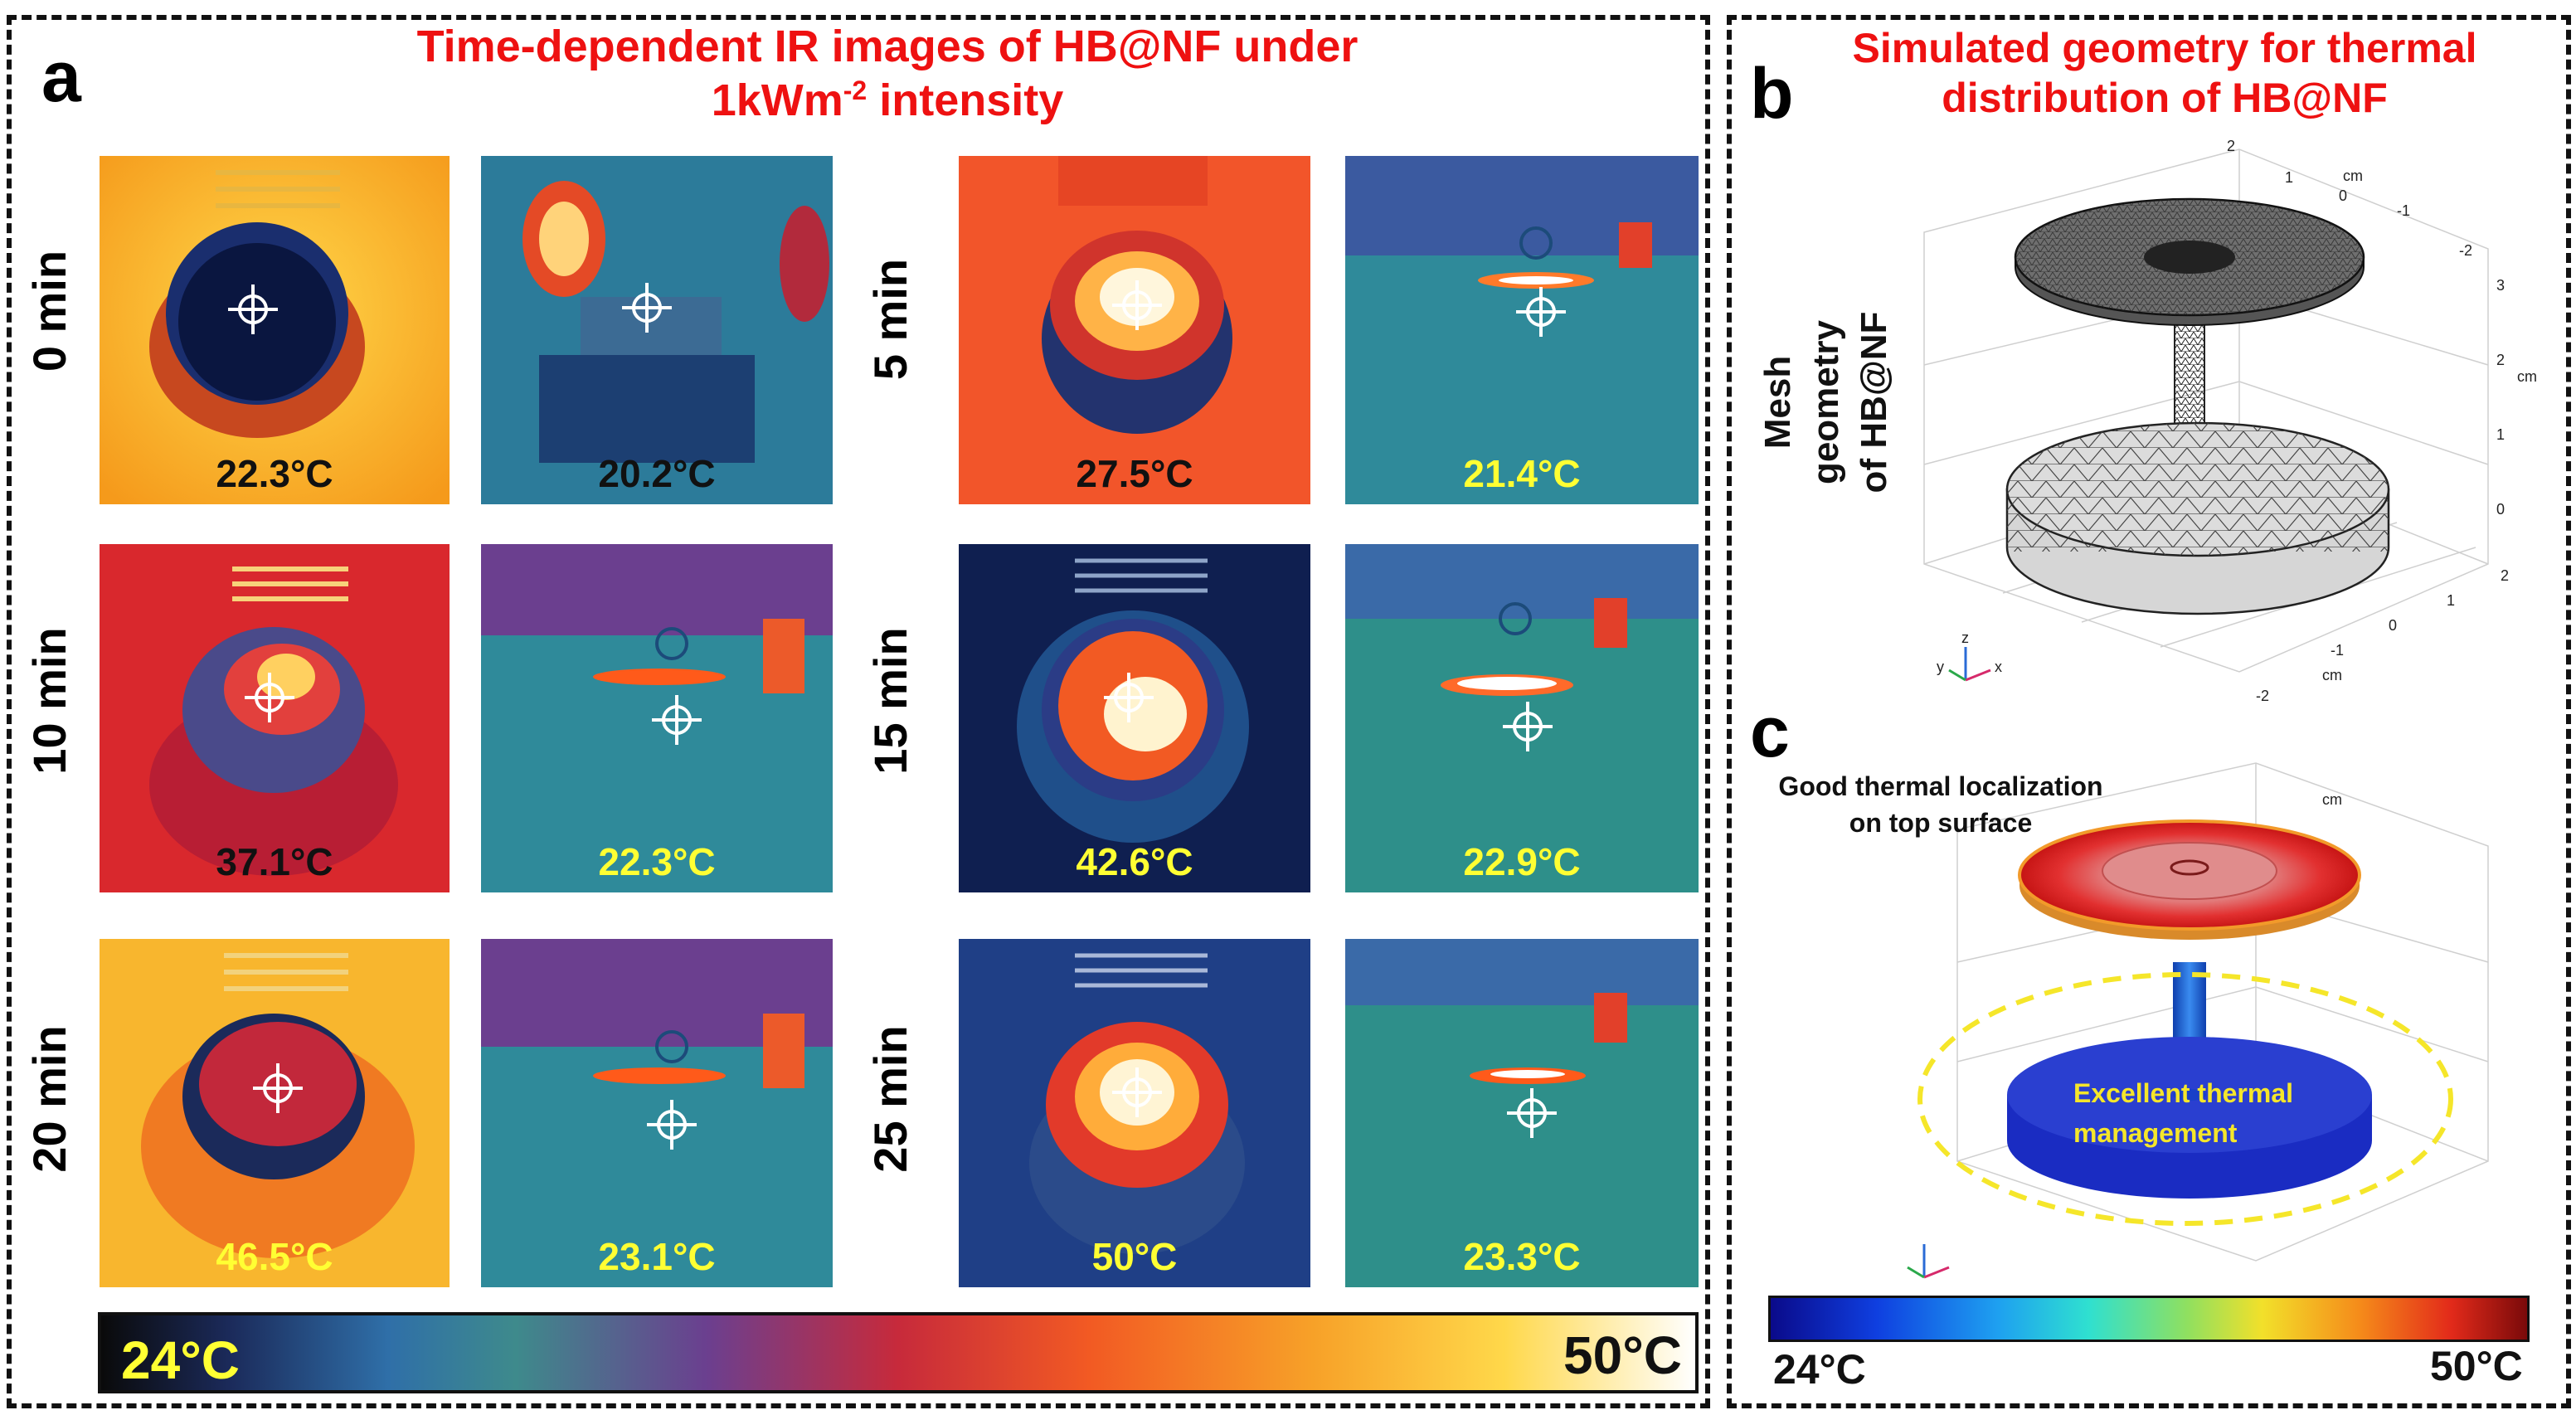 Image resolution: width=2576 pixels, height=1415 pixels. What do you see at coordinates (1820, 1369) in the screenshot?
I see `simulation-colorbar-min: 24°C` at bounding box center [1820, 1369].